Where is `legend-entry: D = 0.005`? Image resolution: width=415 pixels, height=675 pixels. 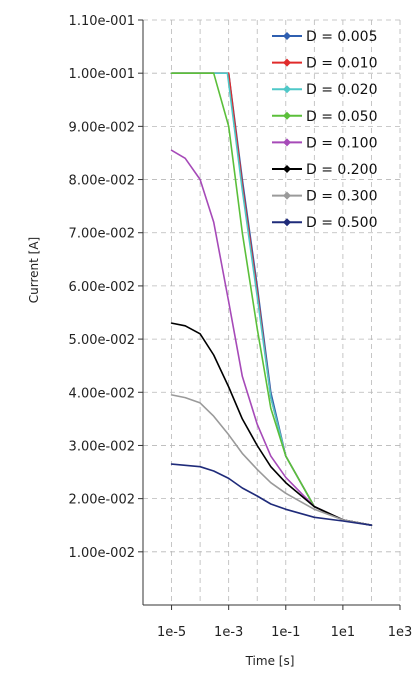
legend-entry: D = 0.005 is located at coordinates (325, 37).